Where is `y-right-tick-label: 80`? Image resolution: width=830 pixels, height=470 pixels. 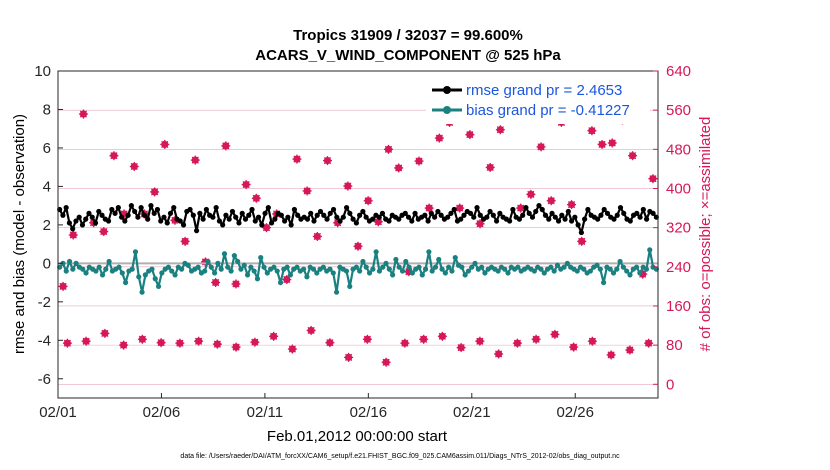
y-right-tick-label: 80 is located at coordinates (674, 345).